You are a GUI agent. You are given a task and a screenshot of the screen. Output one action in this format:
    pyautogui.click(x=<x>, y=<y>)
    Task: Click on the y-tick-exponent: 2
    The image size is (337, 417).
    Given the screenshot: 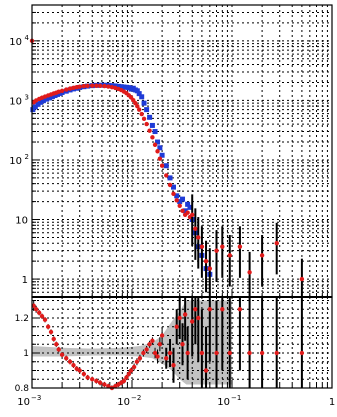 What is the action you would take?
    pyautogui.click(x=27, y=157)
    